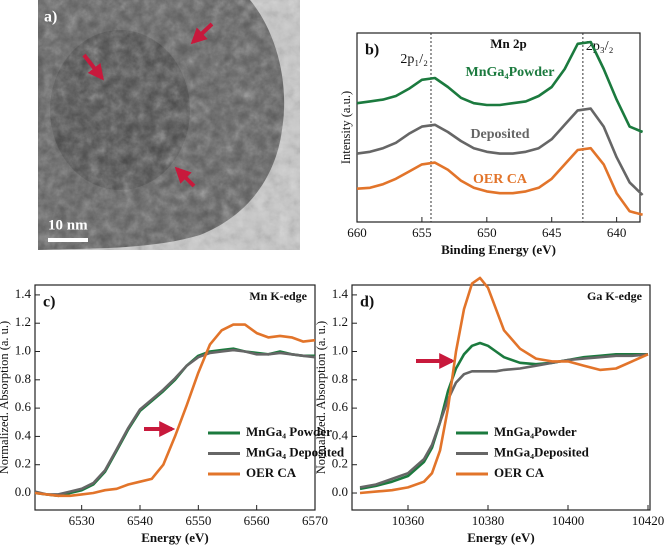  What do you see at coordinates (289, 431) in the screenshot?
I see `legend-label: MnGa₄ Powder` at bounding box center [289, 431].